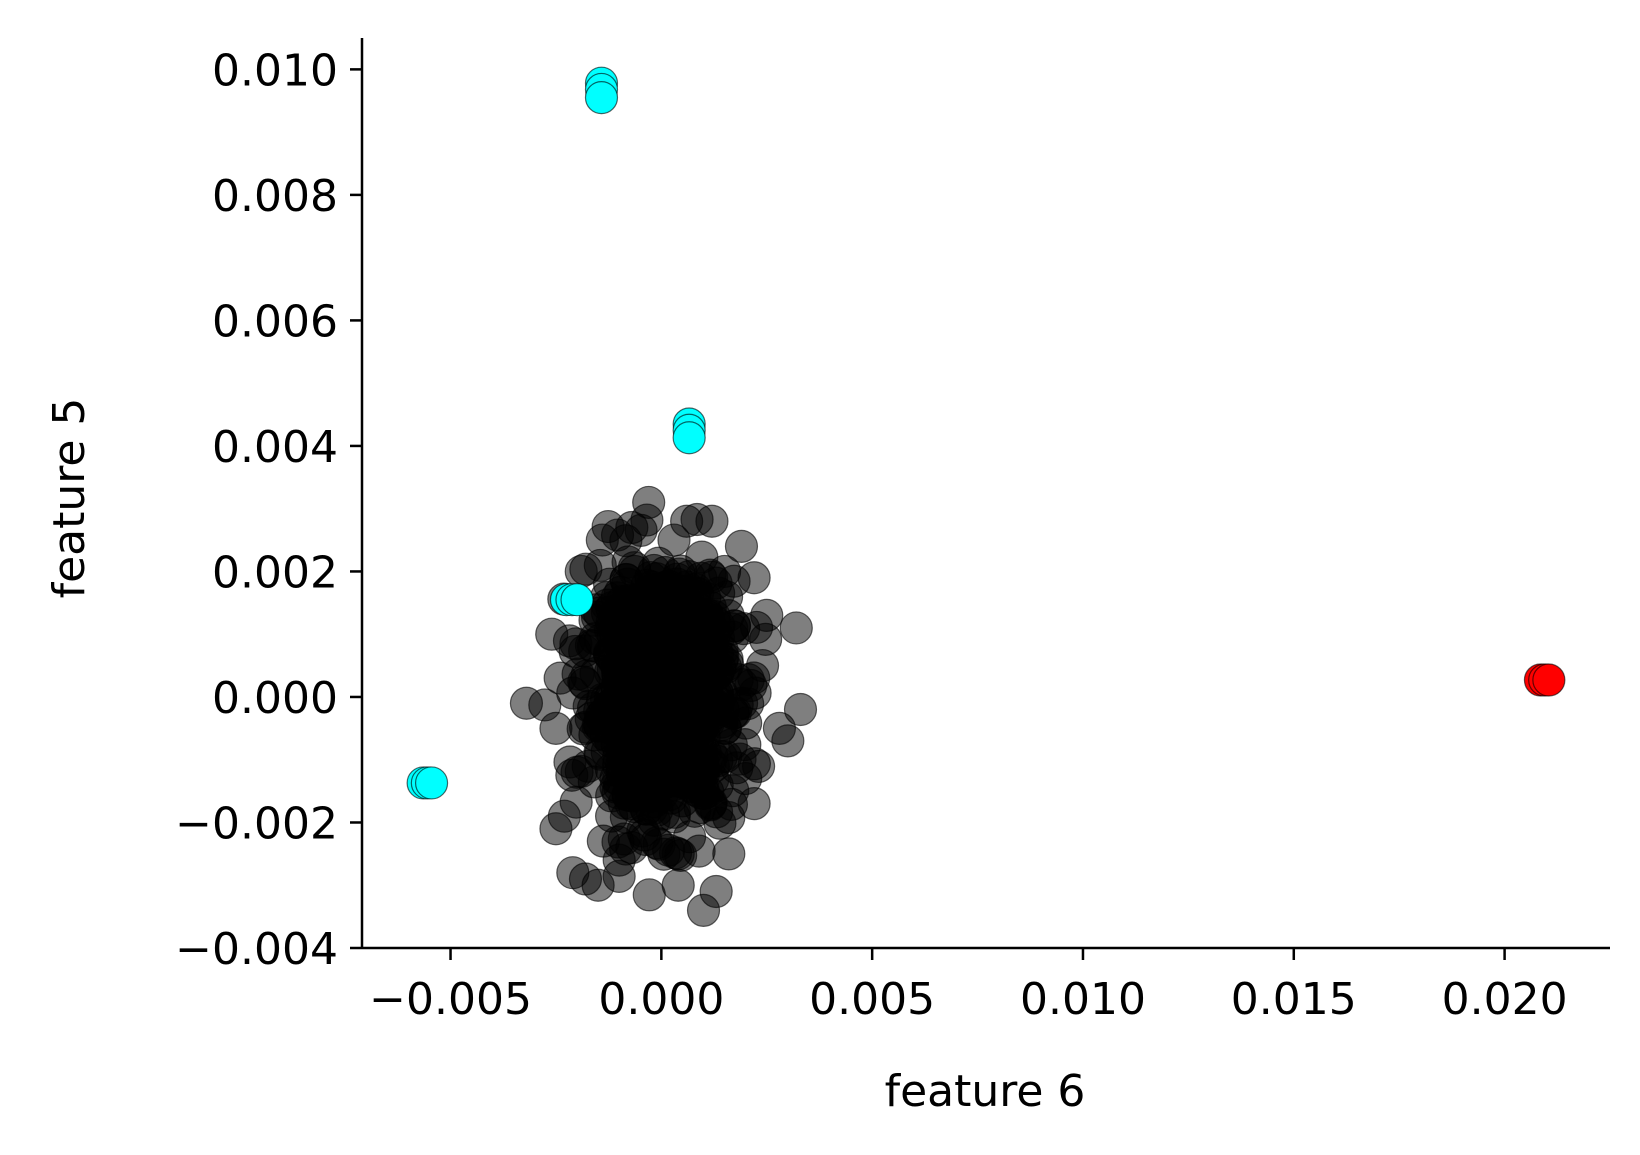 This screenshot has width=1640, height=1155. Describe the element at coordinates (1083, 999) in the screenshot. I see `x-tick-label: 0.010` at that location.